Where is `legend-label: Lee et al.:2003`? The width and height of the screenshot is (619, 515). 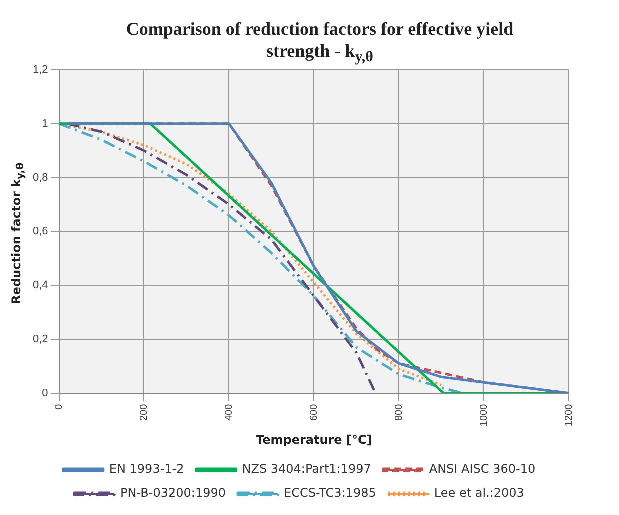
legend-label: Lee et al.:2003 is located at coordinates (479, 493).